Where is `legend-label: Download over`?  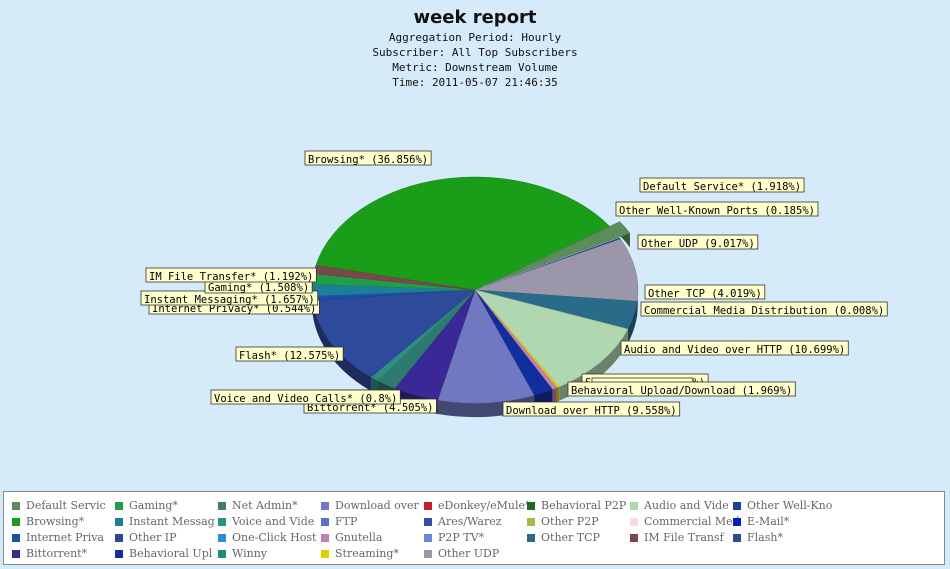
legend-label: Download over is located at coordinates (377, 505).